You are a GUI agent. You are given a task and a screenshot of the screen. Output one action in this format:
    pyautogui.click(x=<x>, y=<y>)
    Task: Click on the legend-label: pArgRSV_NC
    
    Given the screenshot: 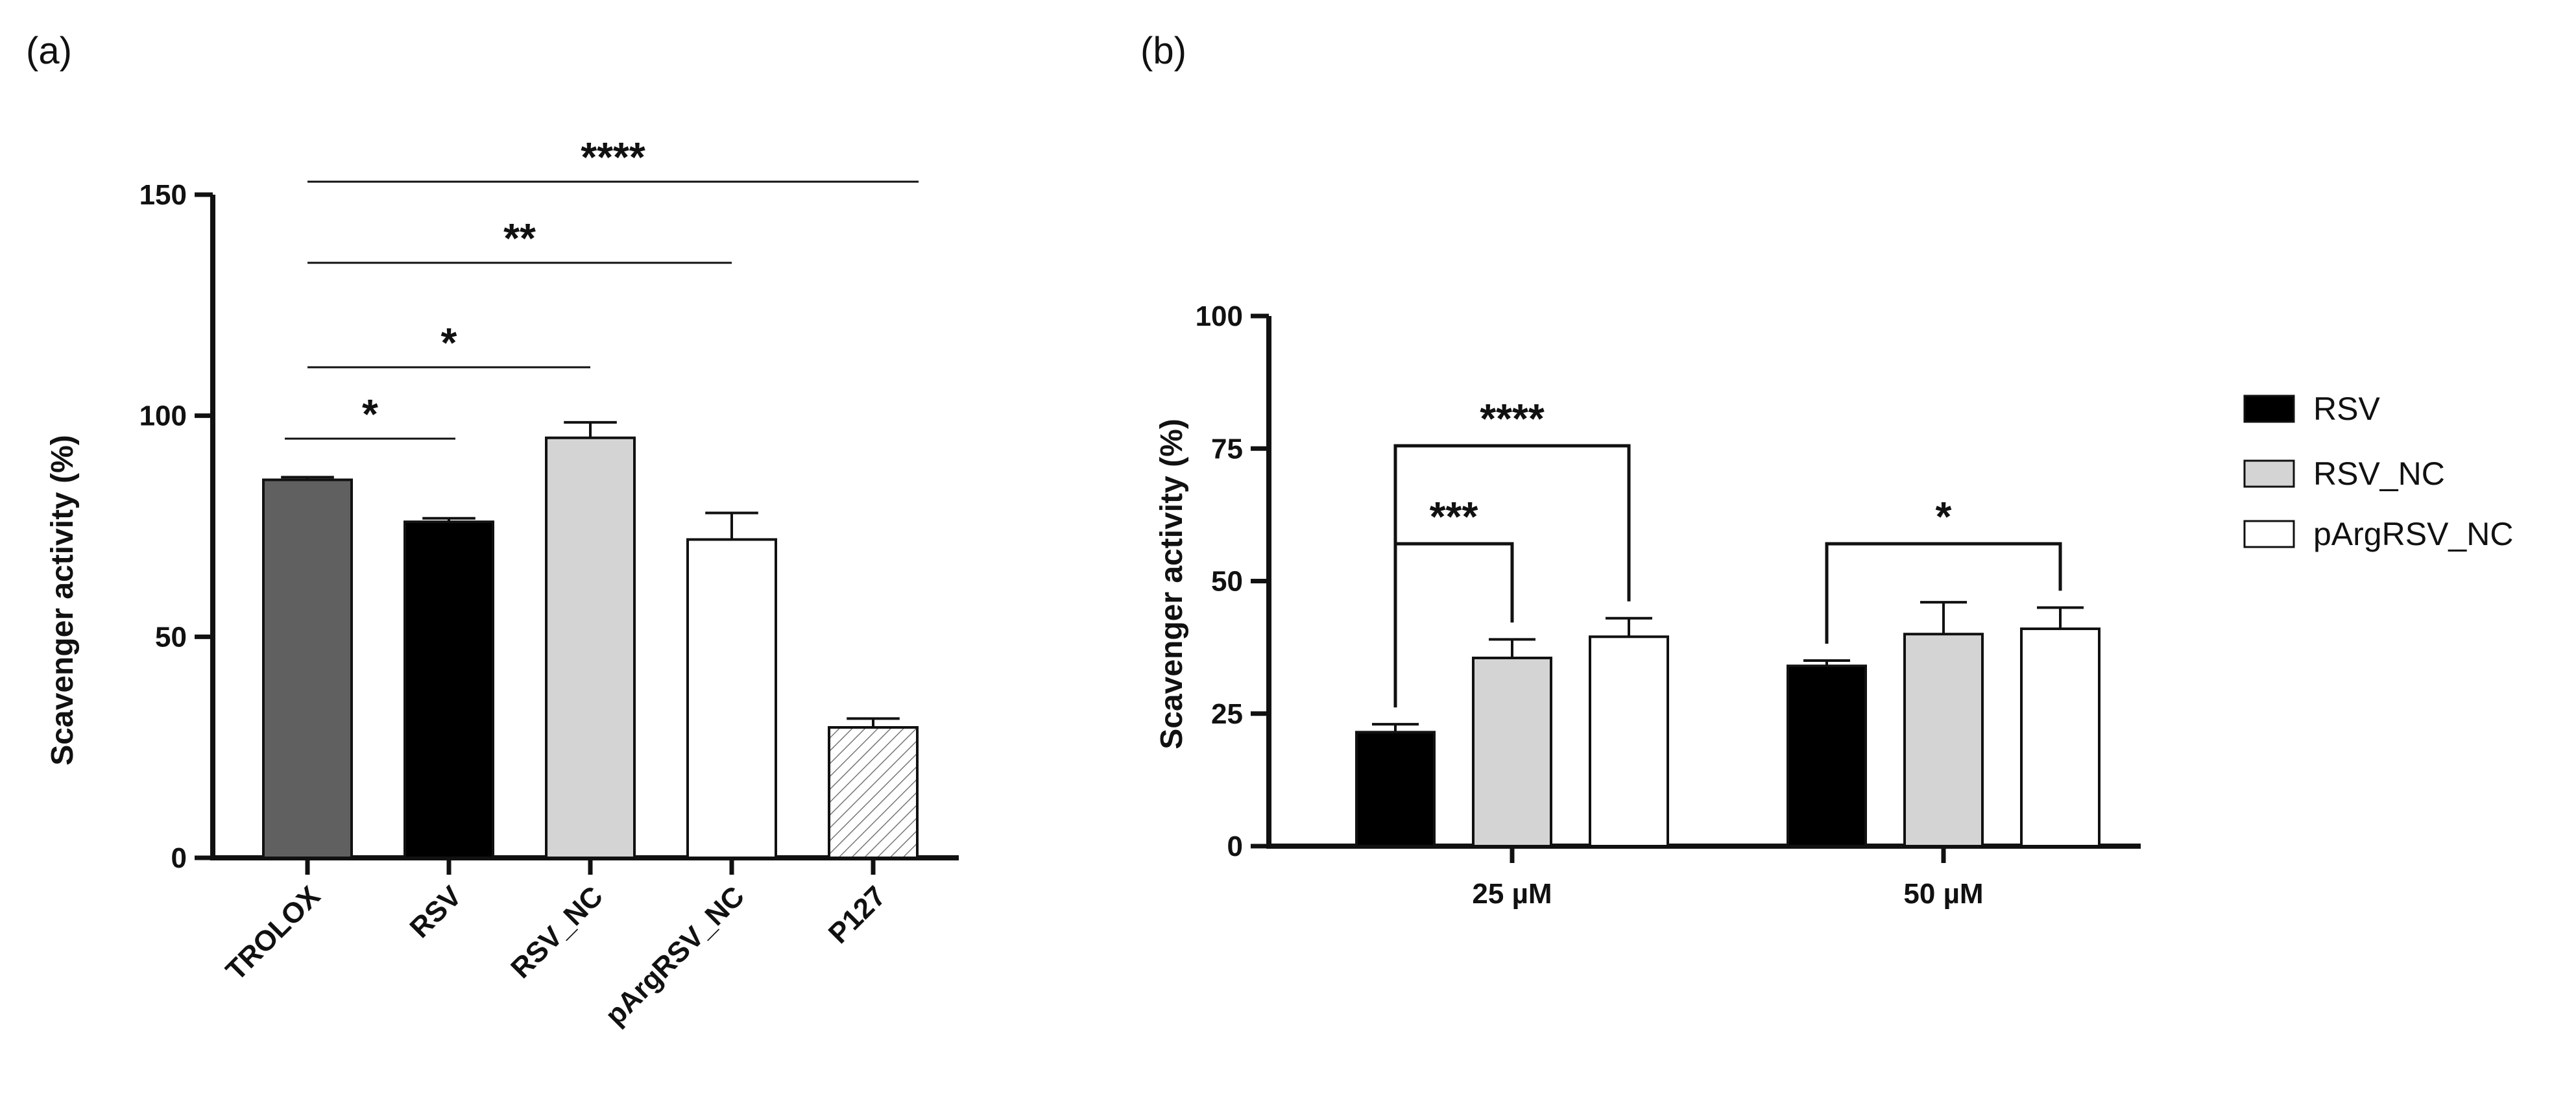 What is the action you would take?
    pyautogui.click(x=2413, y=534)
    